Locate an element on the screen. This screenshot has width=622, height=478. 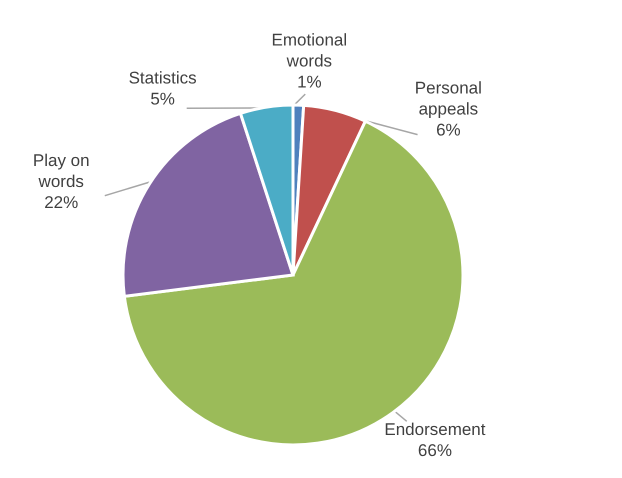
data-label: 6% is located at coordinates (448, 130).